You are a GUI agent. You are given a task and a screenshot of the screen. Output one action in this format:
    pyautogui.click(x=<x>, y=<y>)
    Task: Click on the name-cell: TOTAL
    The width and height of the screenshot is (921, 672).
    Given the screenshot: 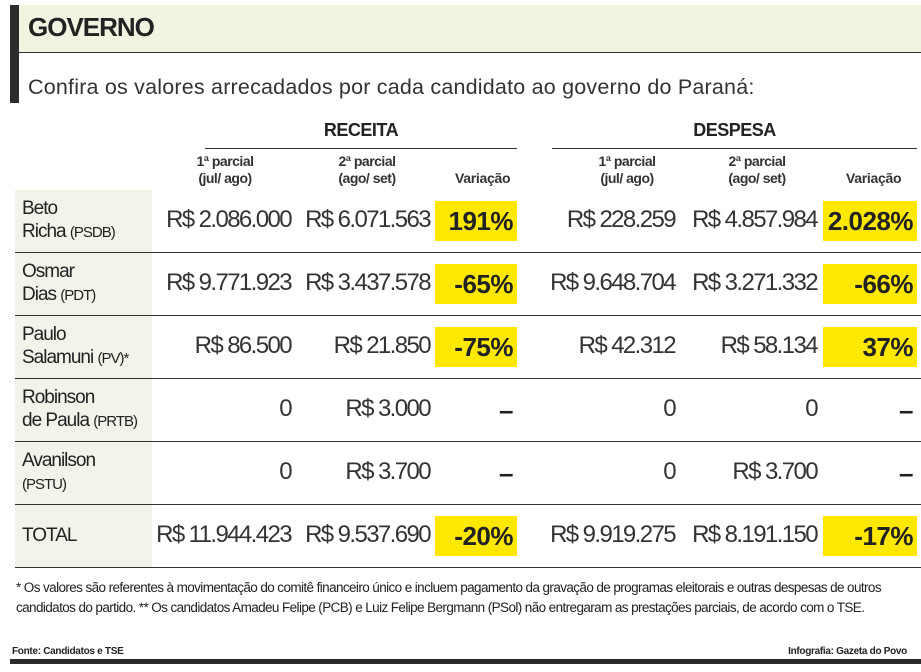 What is the action you would take?
    pyautogui.click(x=83, y=536)
    